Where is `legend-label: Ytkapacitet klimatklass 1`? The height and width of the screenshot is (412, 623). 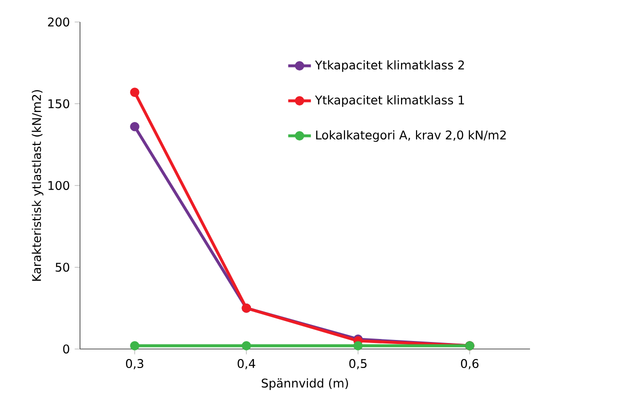
legend-label: Ytkapacitet klimatklass 1 is located at coordinates (389, 101).